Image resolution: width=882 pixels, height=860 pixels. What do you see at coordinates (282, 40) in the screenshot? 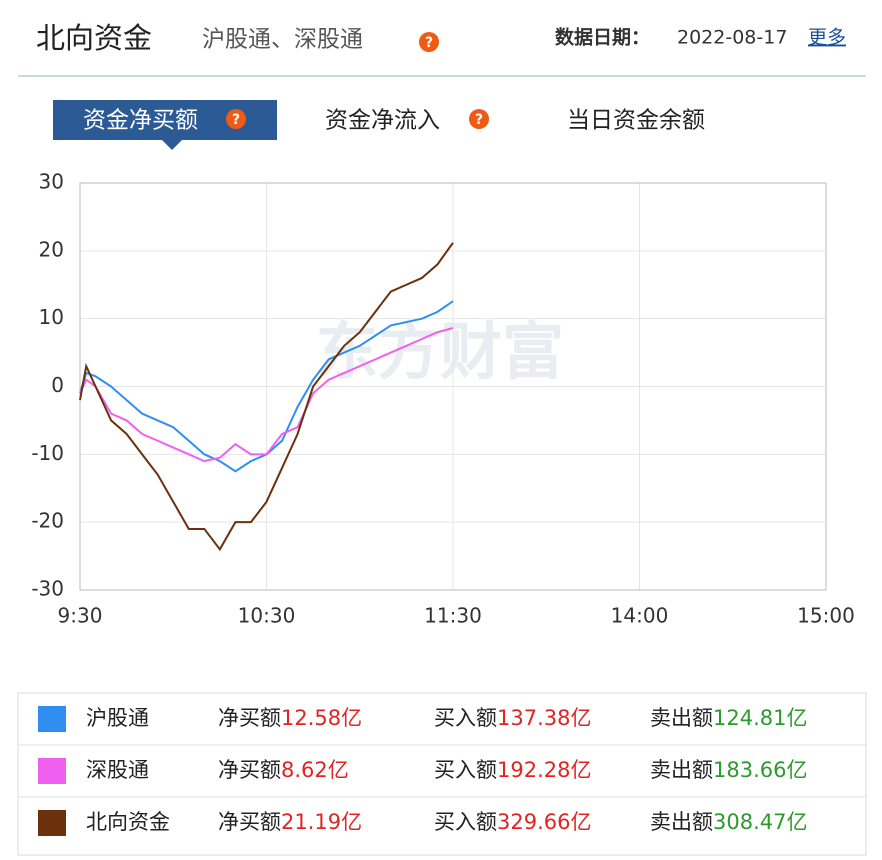
I see `subtitle: 沪股通、深股通` at bounding box center [282, 40].